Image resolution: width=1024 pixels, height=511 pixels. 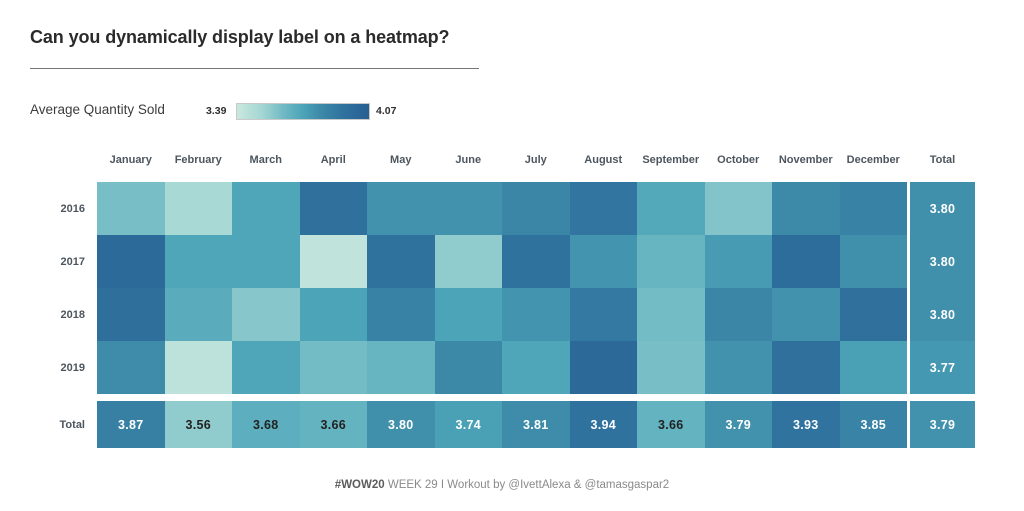 I want to click on cell-2017-may, so click(x=401, y=261).